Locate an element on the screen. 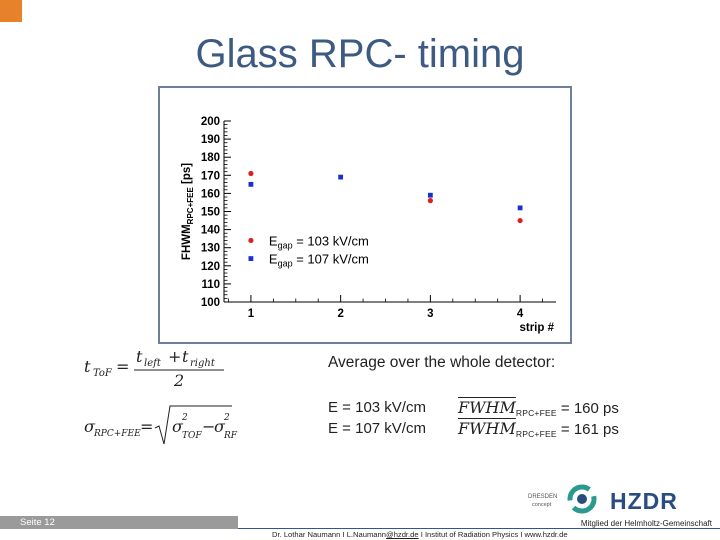  e-field-label: E = 103 kV/cm is located at coordinates (377, 407).